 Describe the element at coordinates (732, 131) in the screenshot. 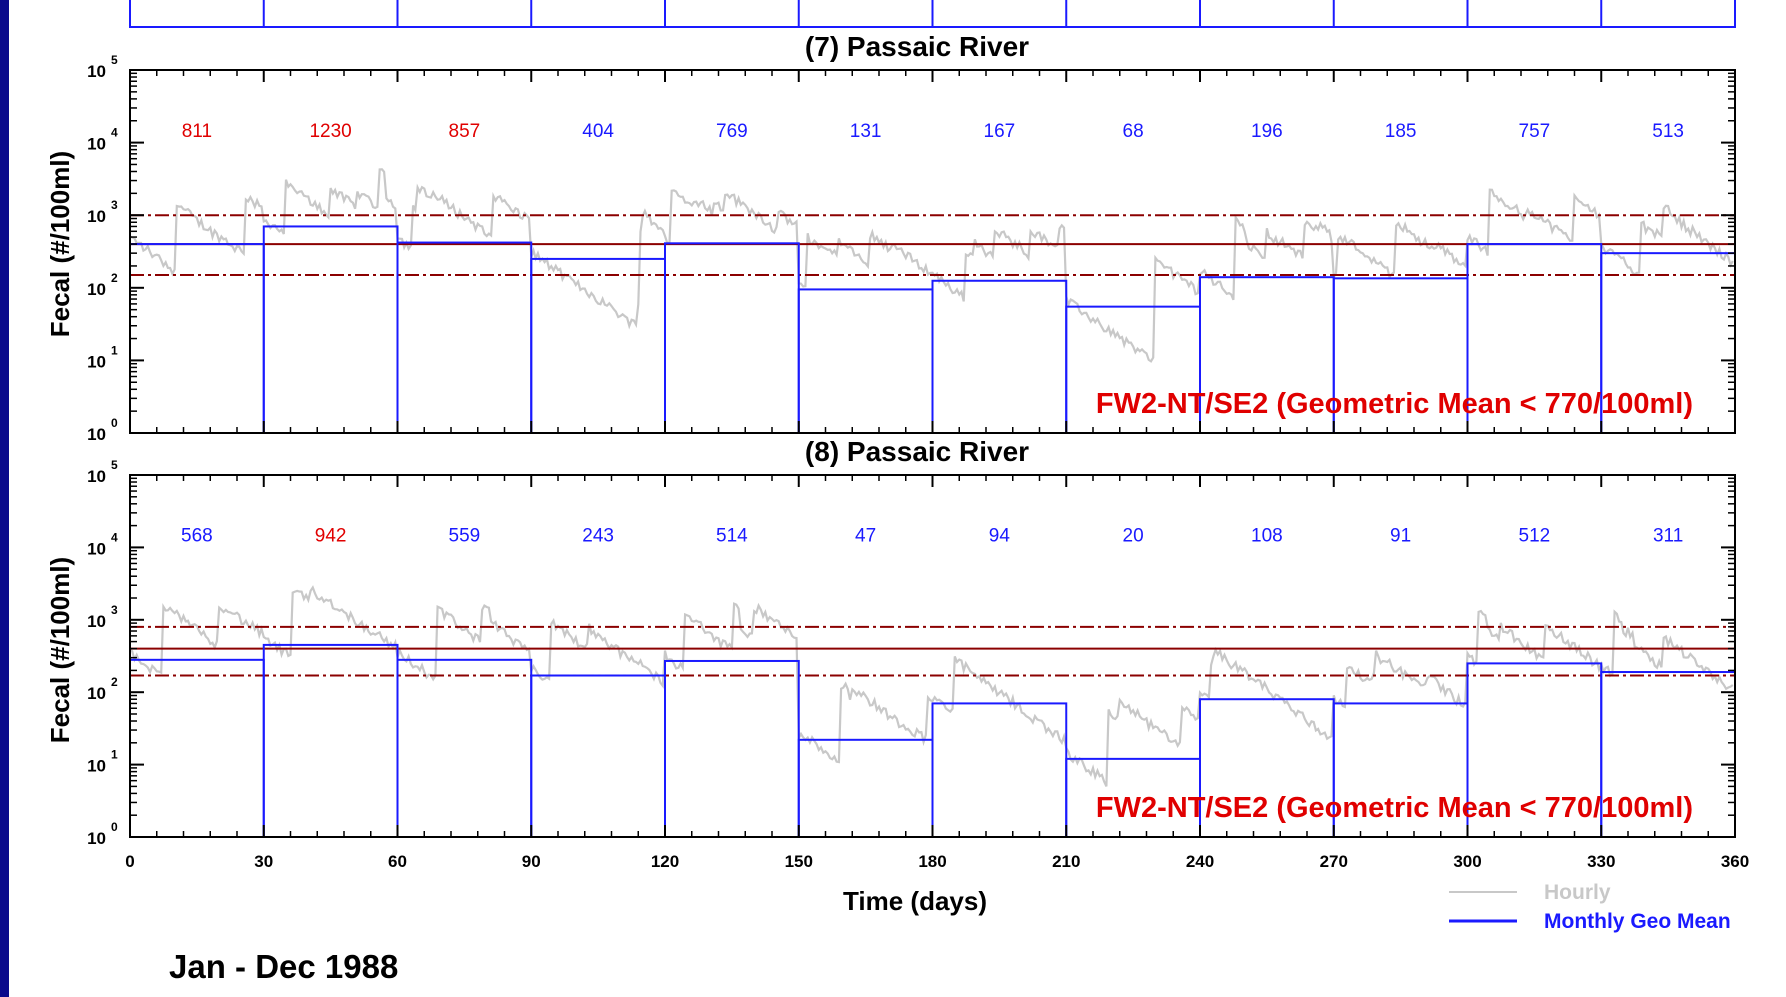

I see `month-value-label: 769` at that location.